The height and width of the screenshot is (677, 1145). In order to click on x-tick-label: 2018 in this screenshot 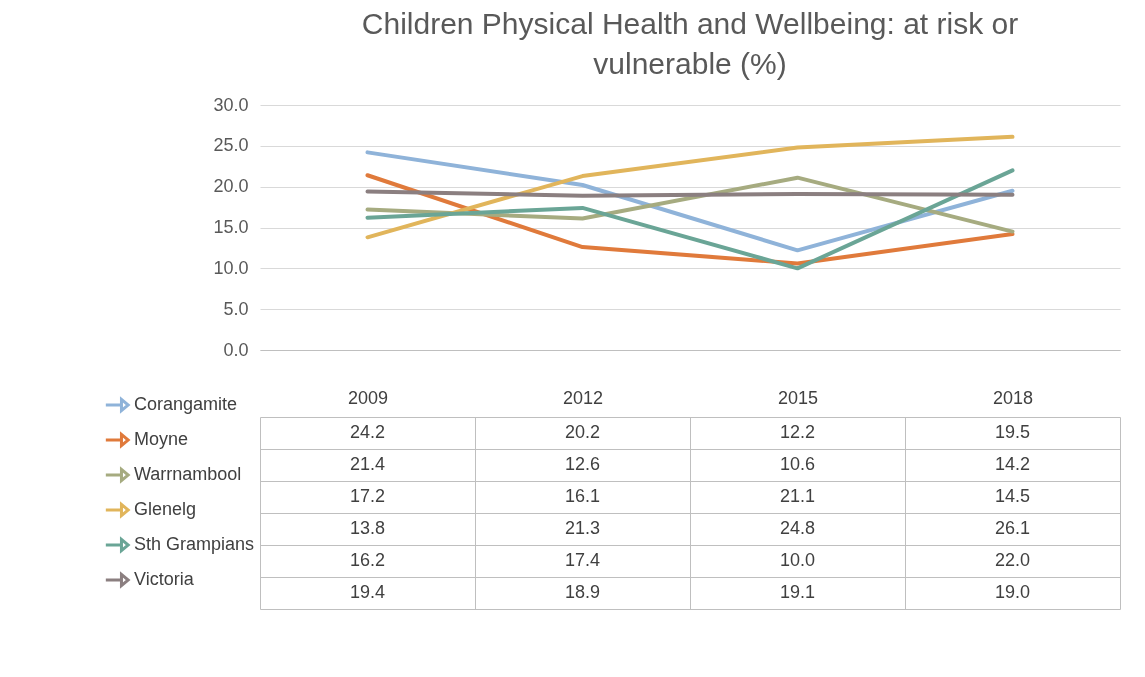, I will do `click(1013, 397)`.